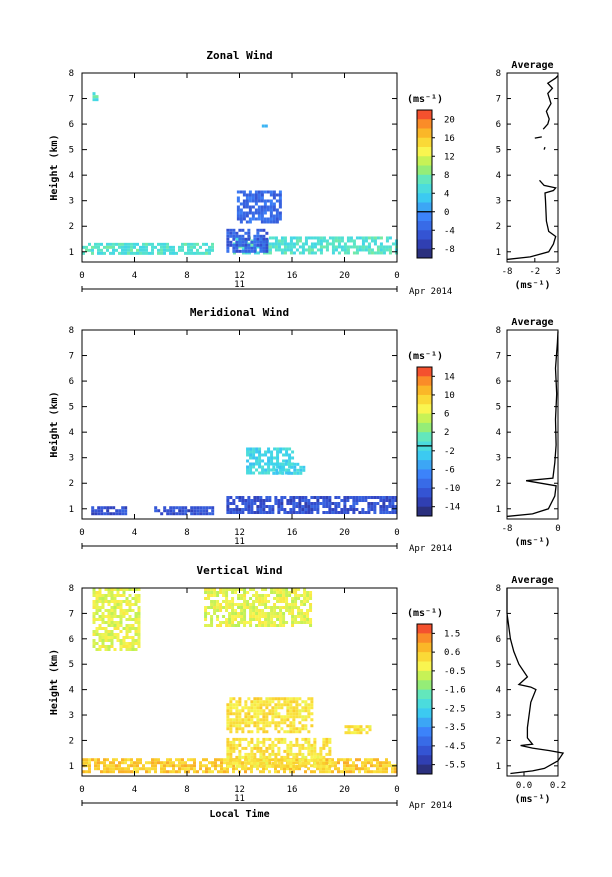  What do you see at coordinates (396, 790) in the screenshot?
I see `x-tick-label: 0` at bounding box center [396, 790].